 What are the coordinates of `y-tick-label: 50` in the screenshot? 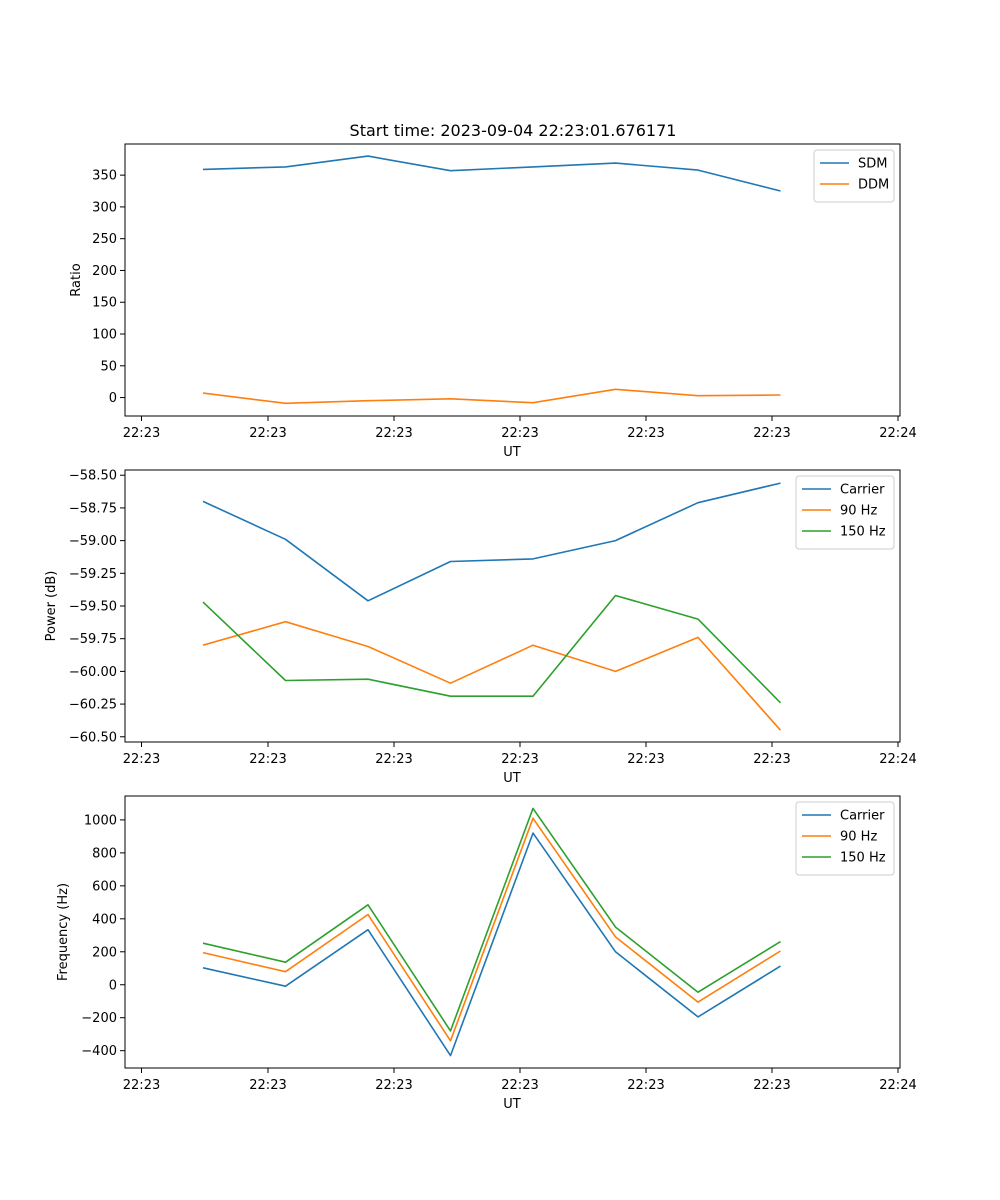 It's located at (108, 366).